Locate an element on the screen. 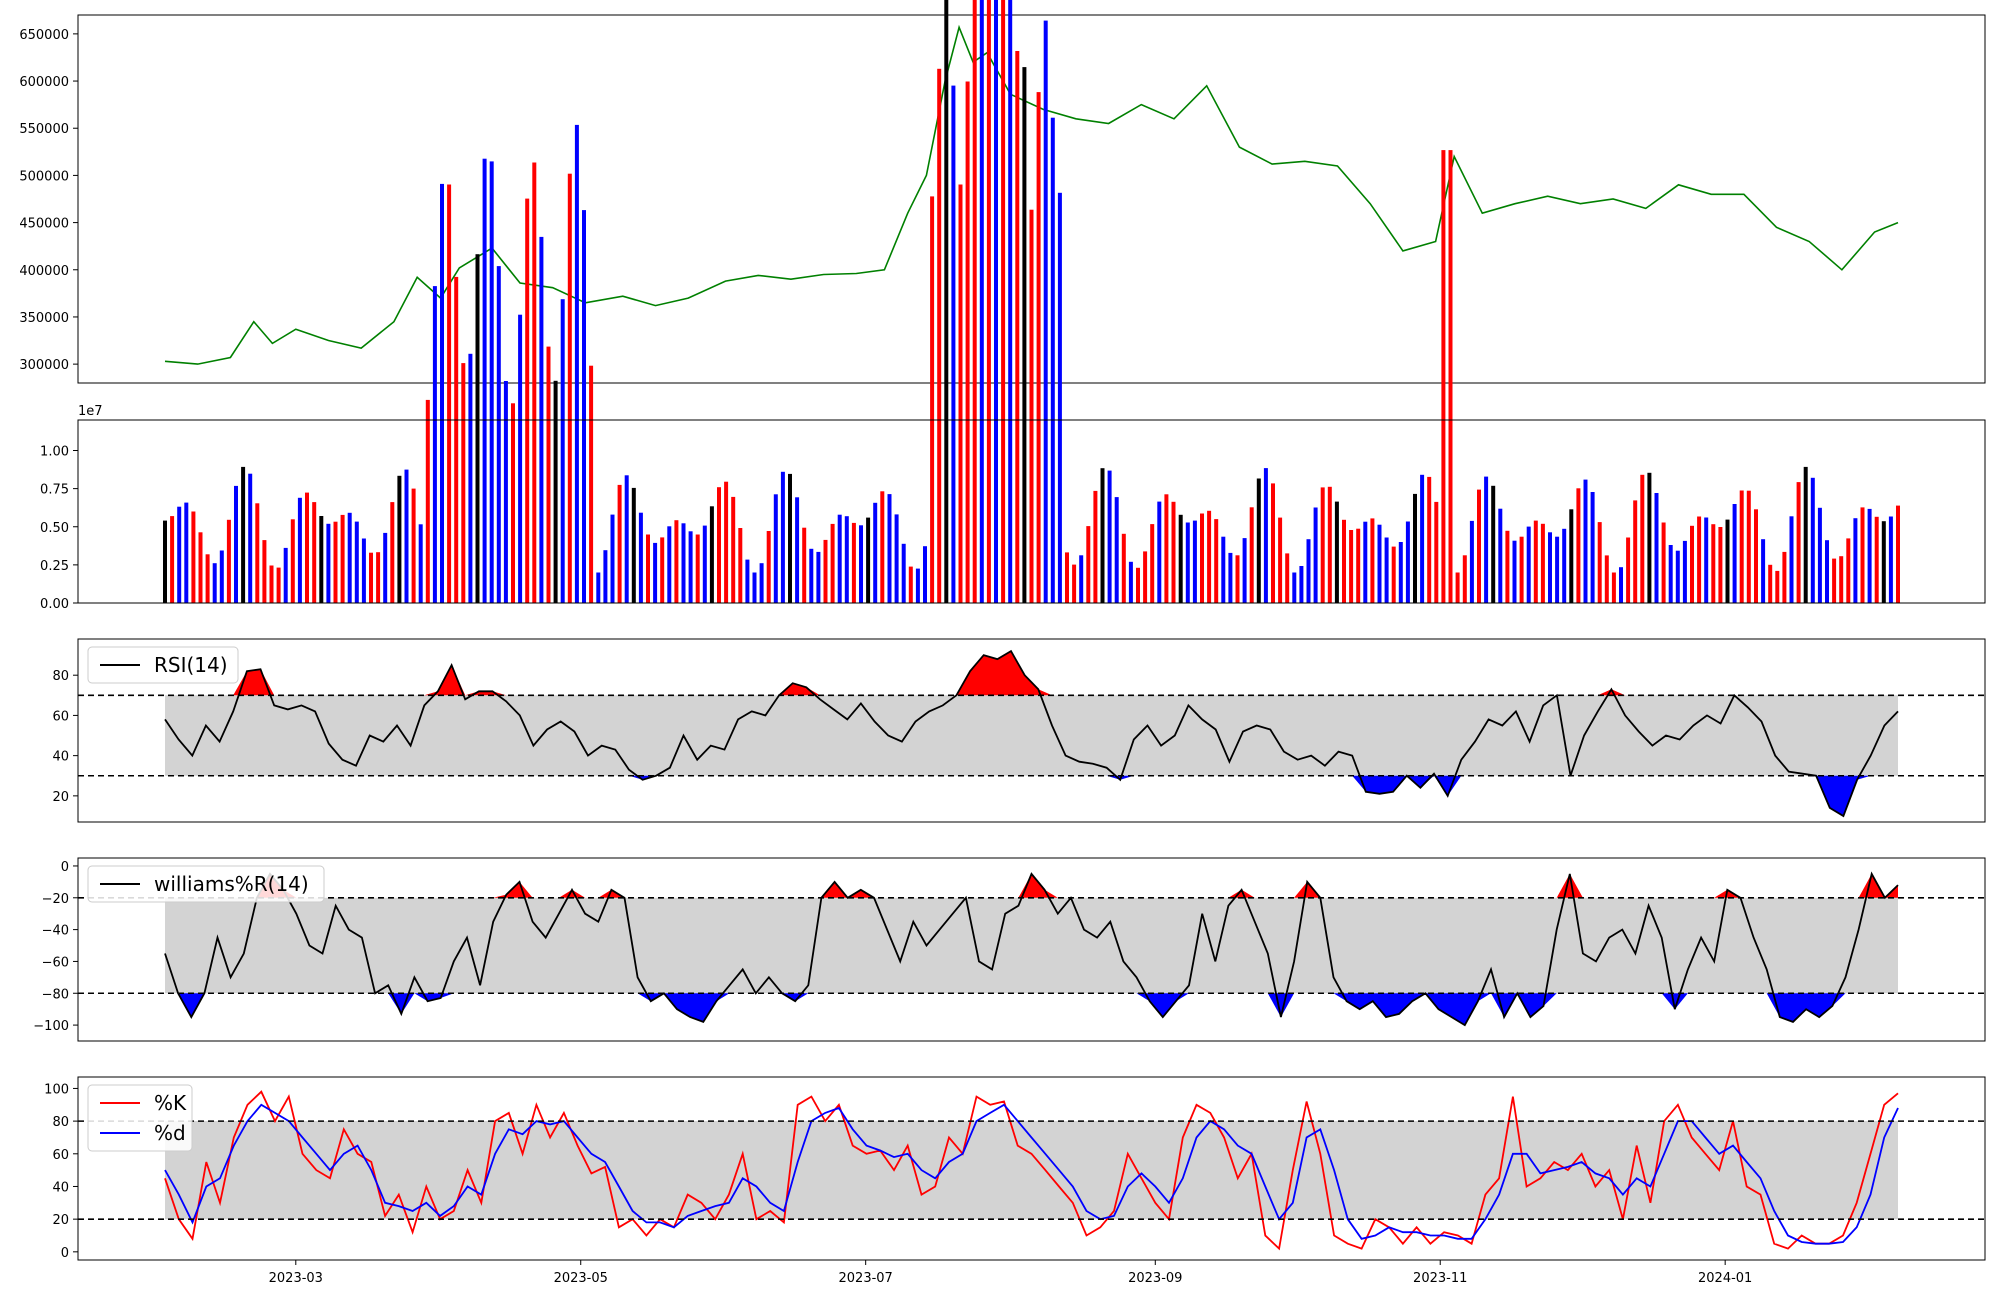 Image resolution: width=2000 pixels, height=1300 pixels. overbought-fill is located at coordinates (1031, 885).